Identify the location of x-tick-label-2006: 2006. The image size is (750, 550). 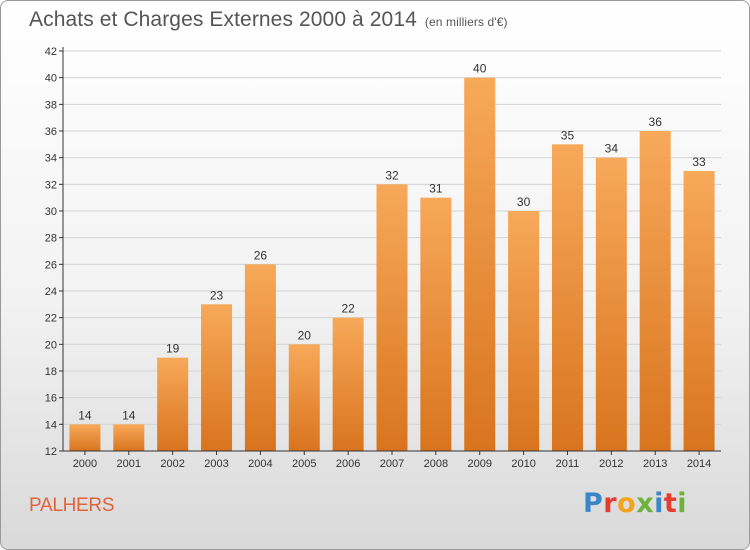
(348, 464).